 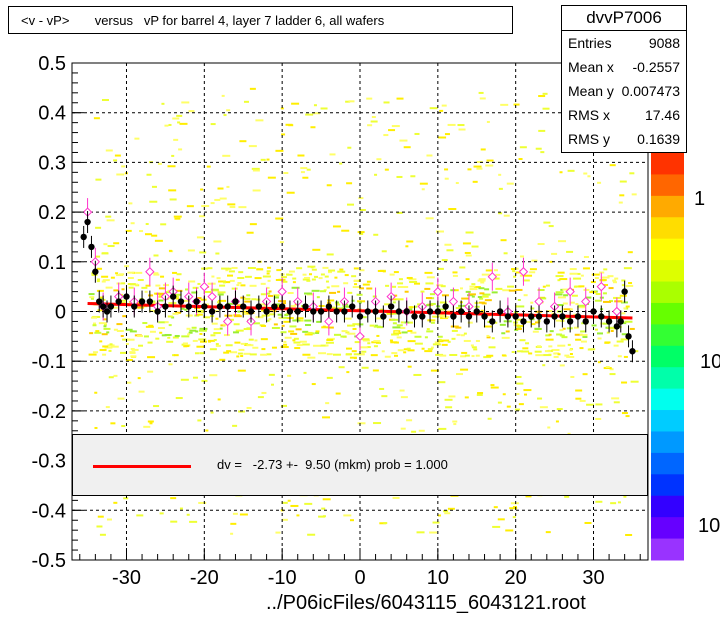 What do you see at coordinates (60, 313) in the screenshot?
I see `y-tick-label: 0` at bounding box center [60, 313].